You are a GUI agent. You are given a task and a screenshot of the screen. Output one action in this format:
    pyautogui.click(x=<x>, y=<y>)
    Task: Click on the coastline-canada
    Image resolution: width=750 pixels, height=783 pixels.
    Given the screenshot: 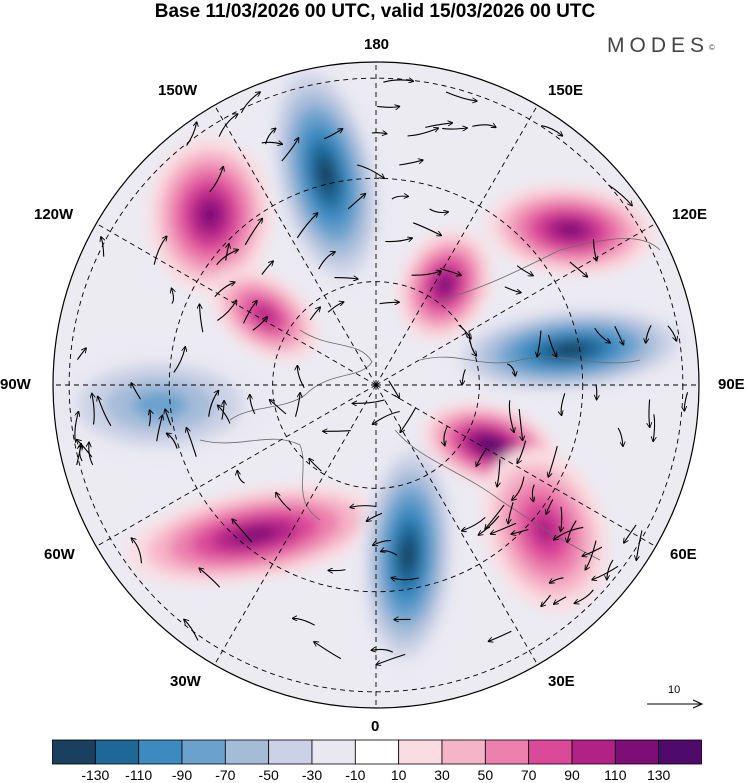 What is the action you would take?
    pyautogui.click(x=301, y=375)
    